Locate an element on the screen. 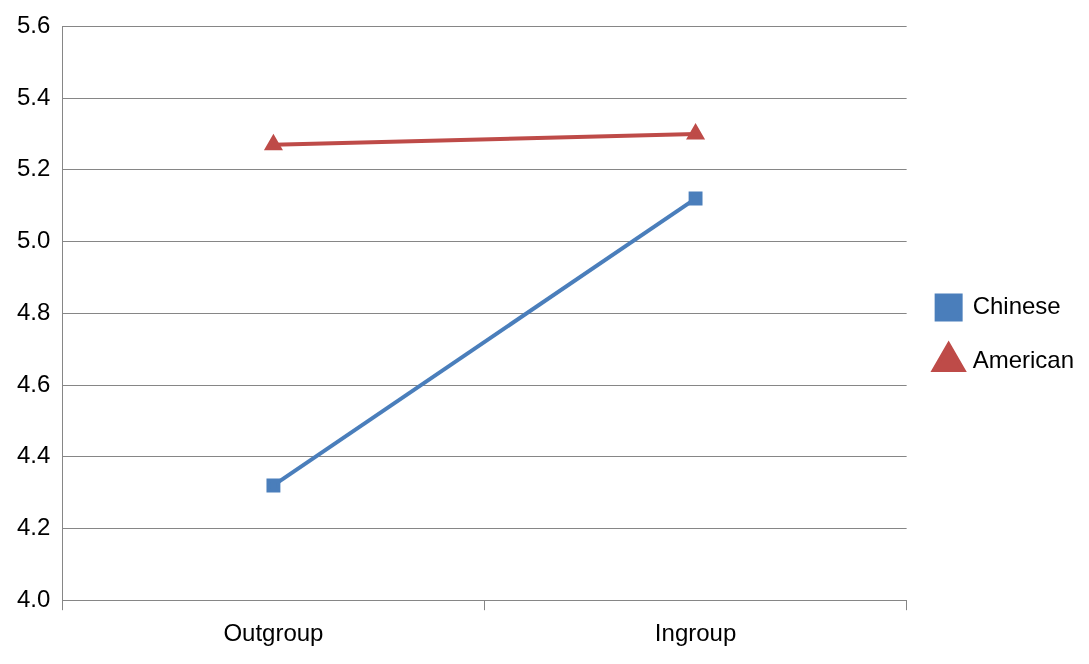 This screenshot has width=1089, height=664. y-tick-label: 5.4 is located at coordinates (33, 96).